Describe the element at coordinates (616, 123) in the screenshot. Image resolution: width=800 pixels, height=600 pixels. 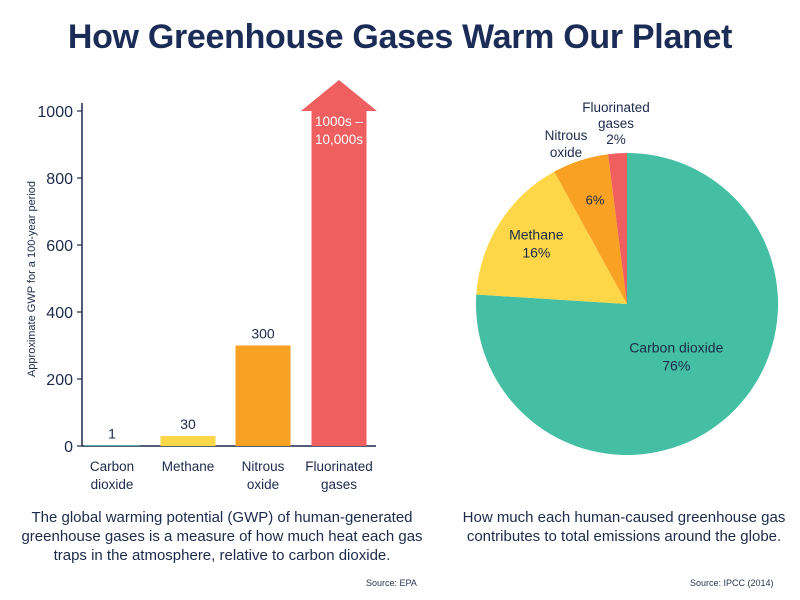
I see `pie-label-fluorinated-gases: Fluorinated gases 2%` at that location.